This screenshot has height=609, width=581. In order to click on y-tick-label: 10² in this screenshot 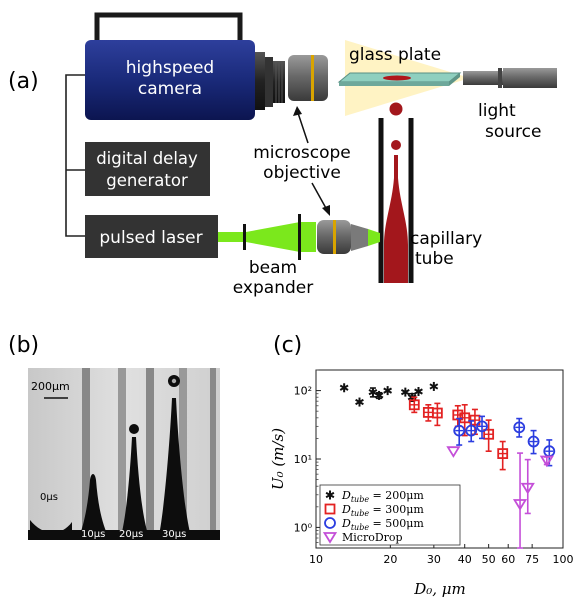, I will do `click(303, 391)`.